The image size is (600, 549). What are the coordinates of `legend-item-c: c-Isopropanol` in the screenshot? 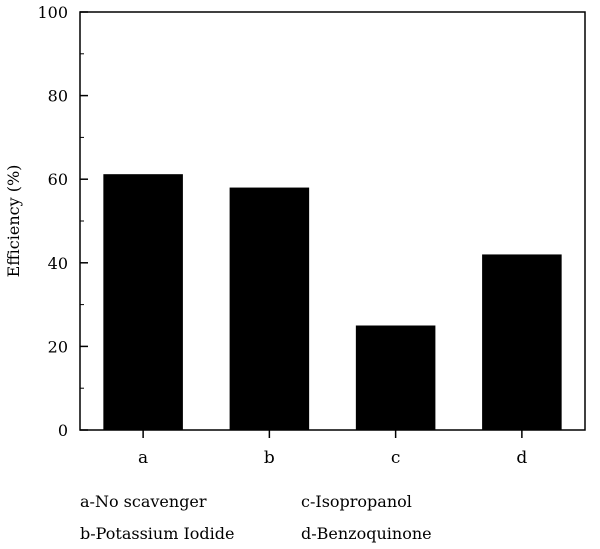 It's located at (356, 501).